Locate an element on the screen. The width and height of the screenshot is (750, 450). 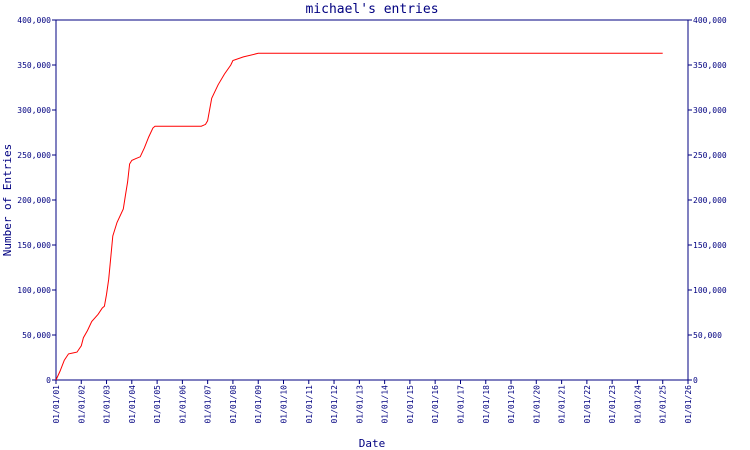
x-tick-label: 01/01/02 is located at coordinates (81, 404).